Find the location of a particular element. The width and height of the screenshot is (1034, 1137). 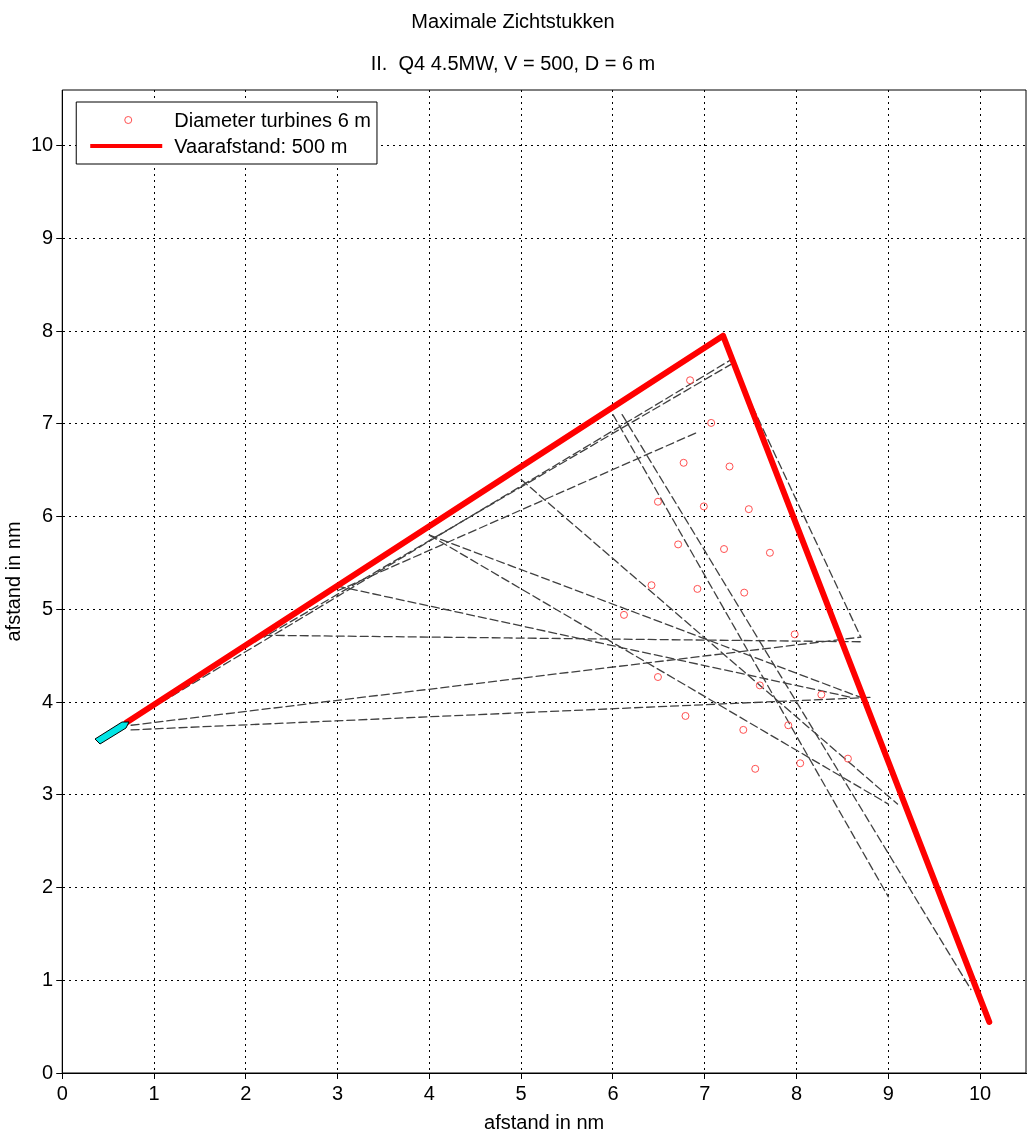

y-tick-label: 10 is located at coordinates (42, 144).